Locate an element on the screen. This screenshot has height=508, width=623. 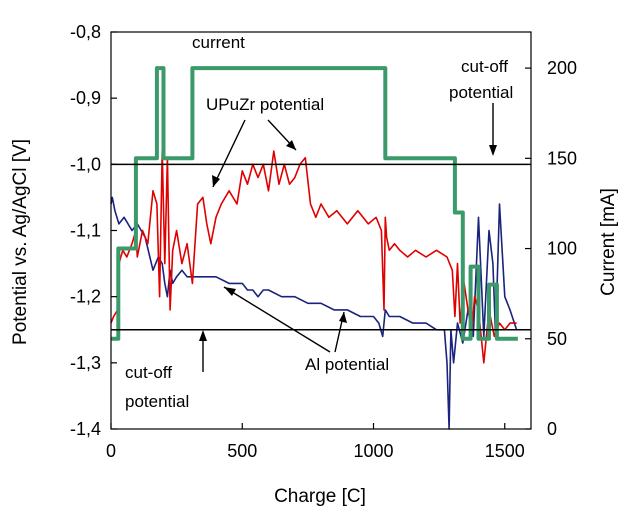
y-right-tick-label: 50 is located at coordinates (557, 339).